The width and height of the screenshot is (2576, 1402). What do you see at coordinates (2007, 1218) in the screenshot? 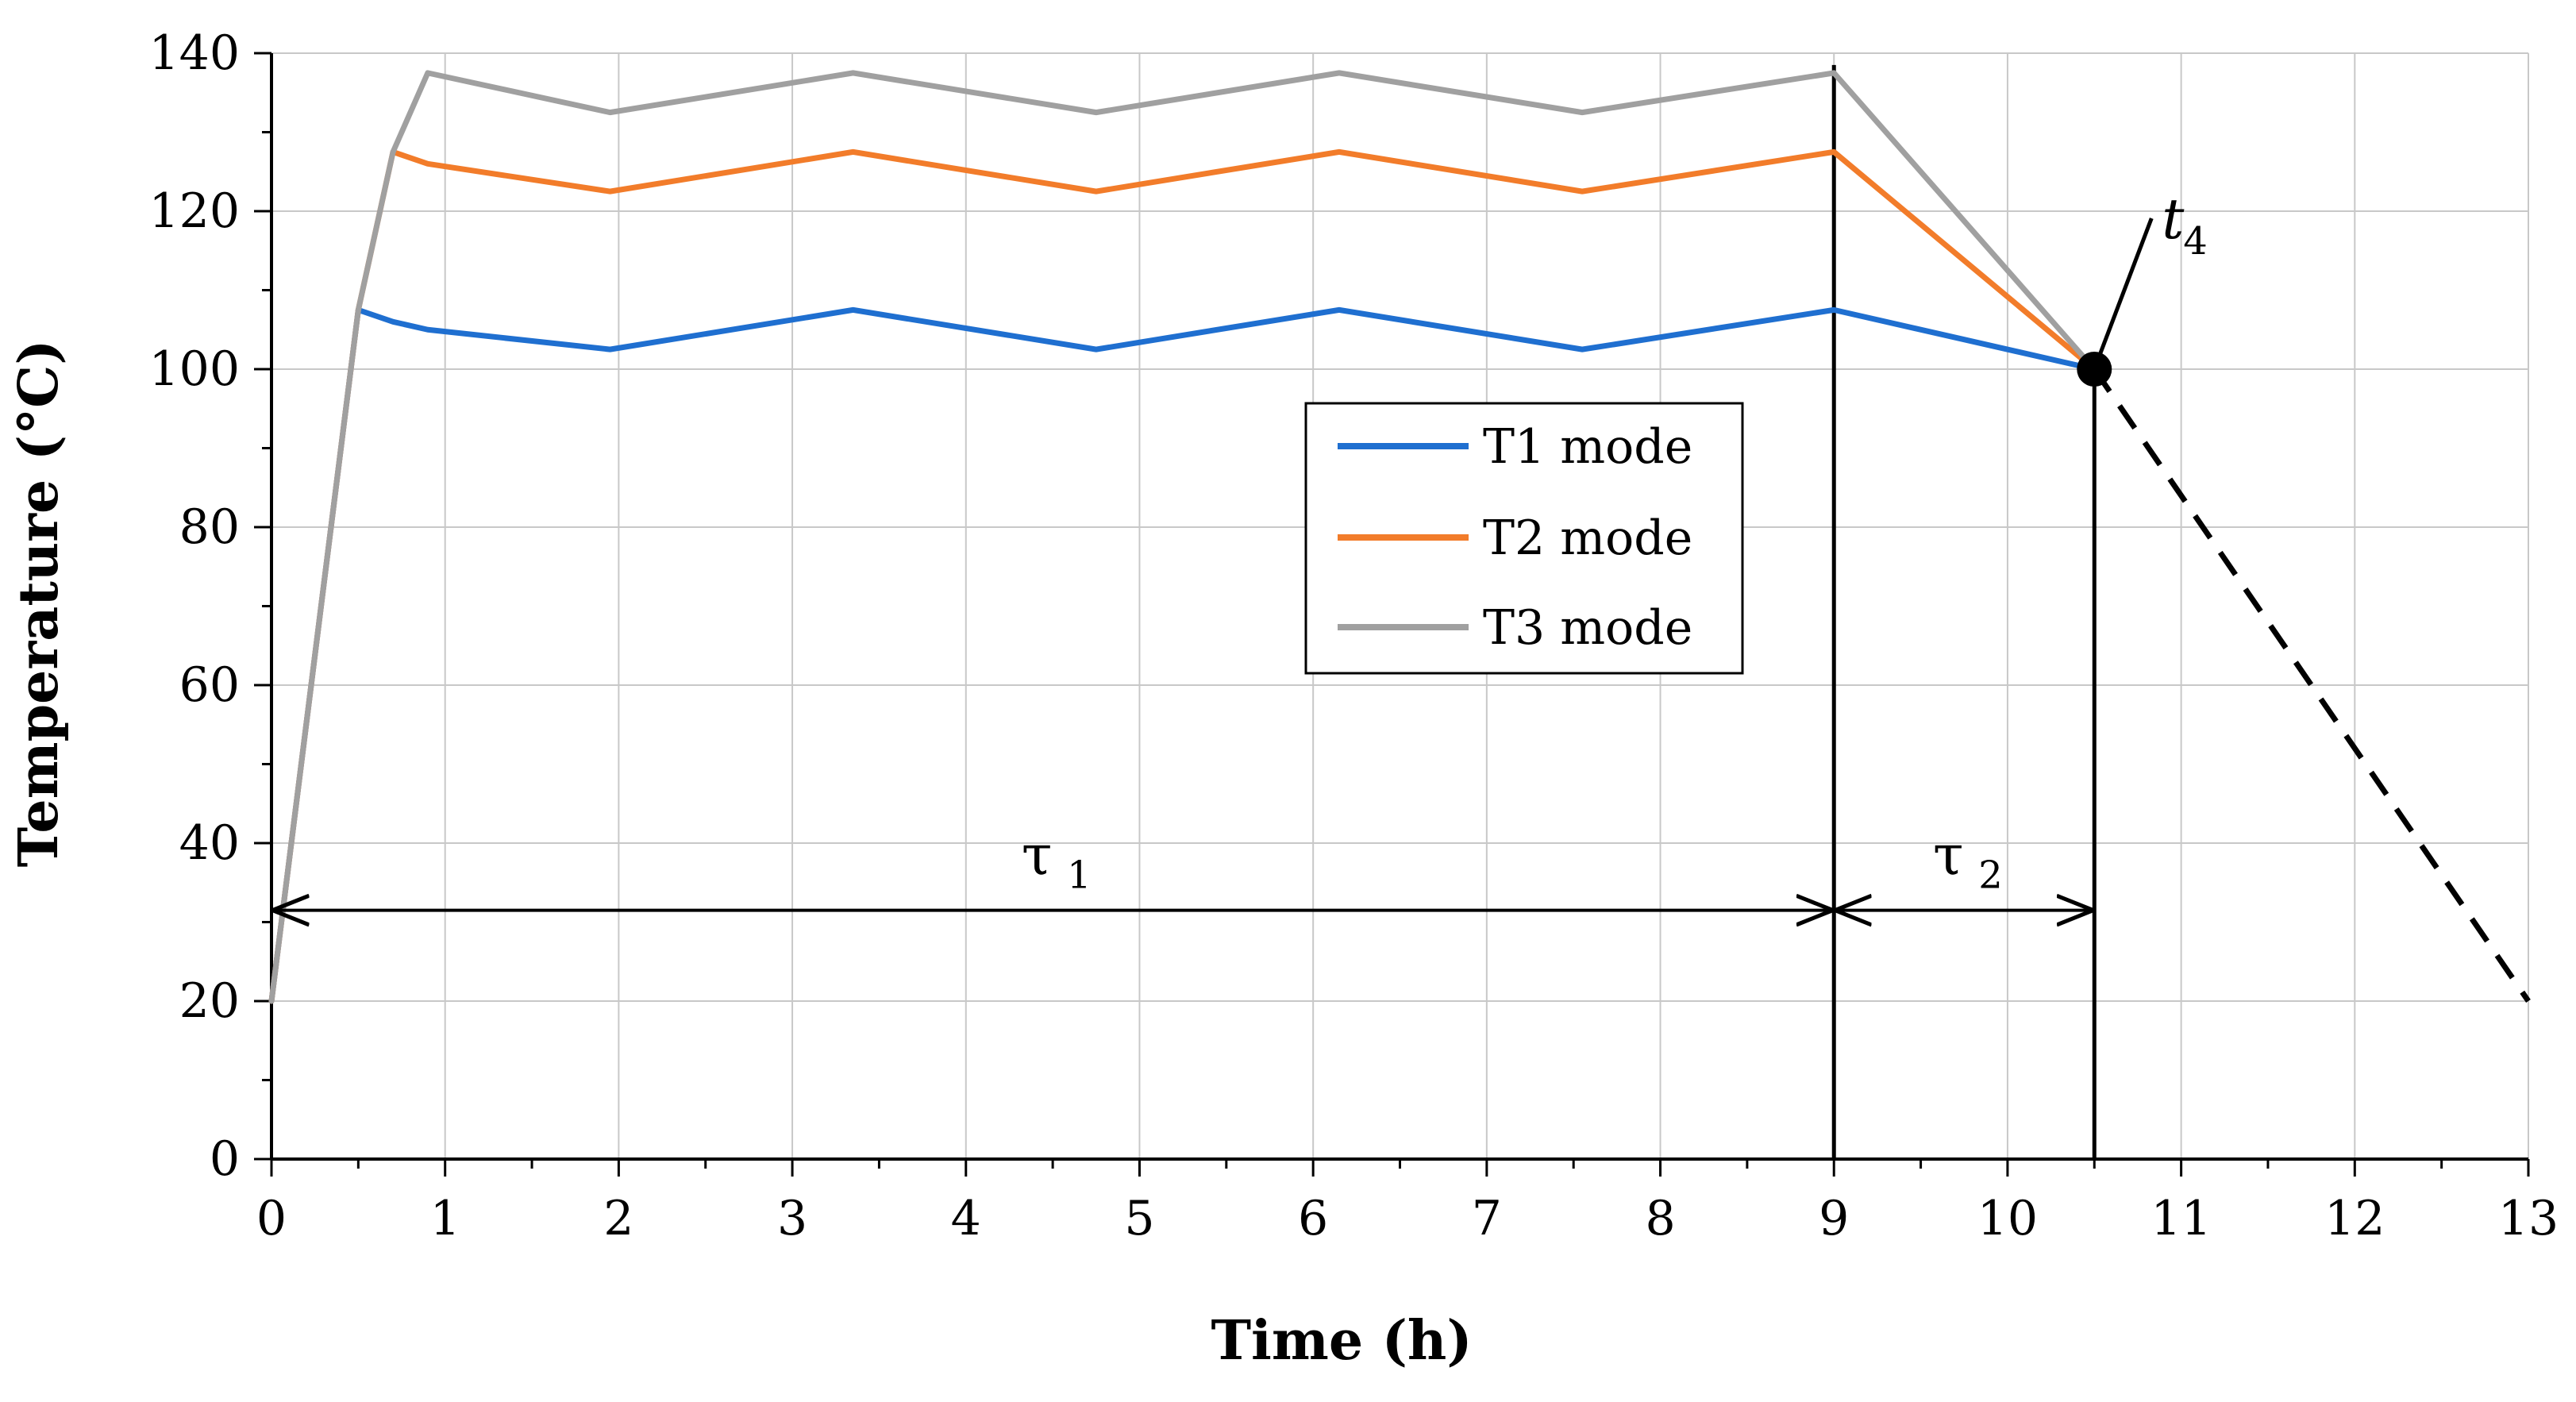
I see `x-tick-label: 10` at bounding box center [2007, 1218].